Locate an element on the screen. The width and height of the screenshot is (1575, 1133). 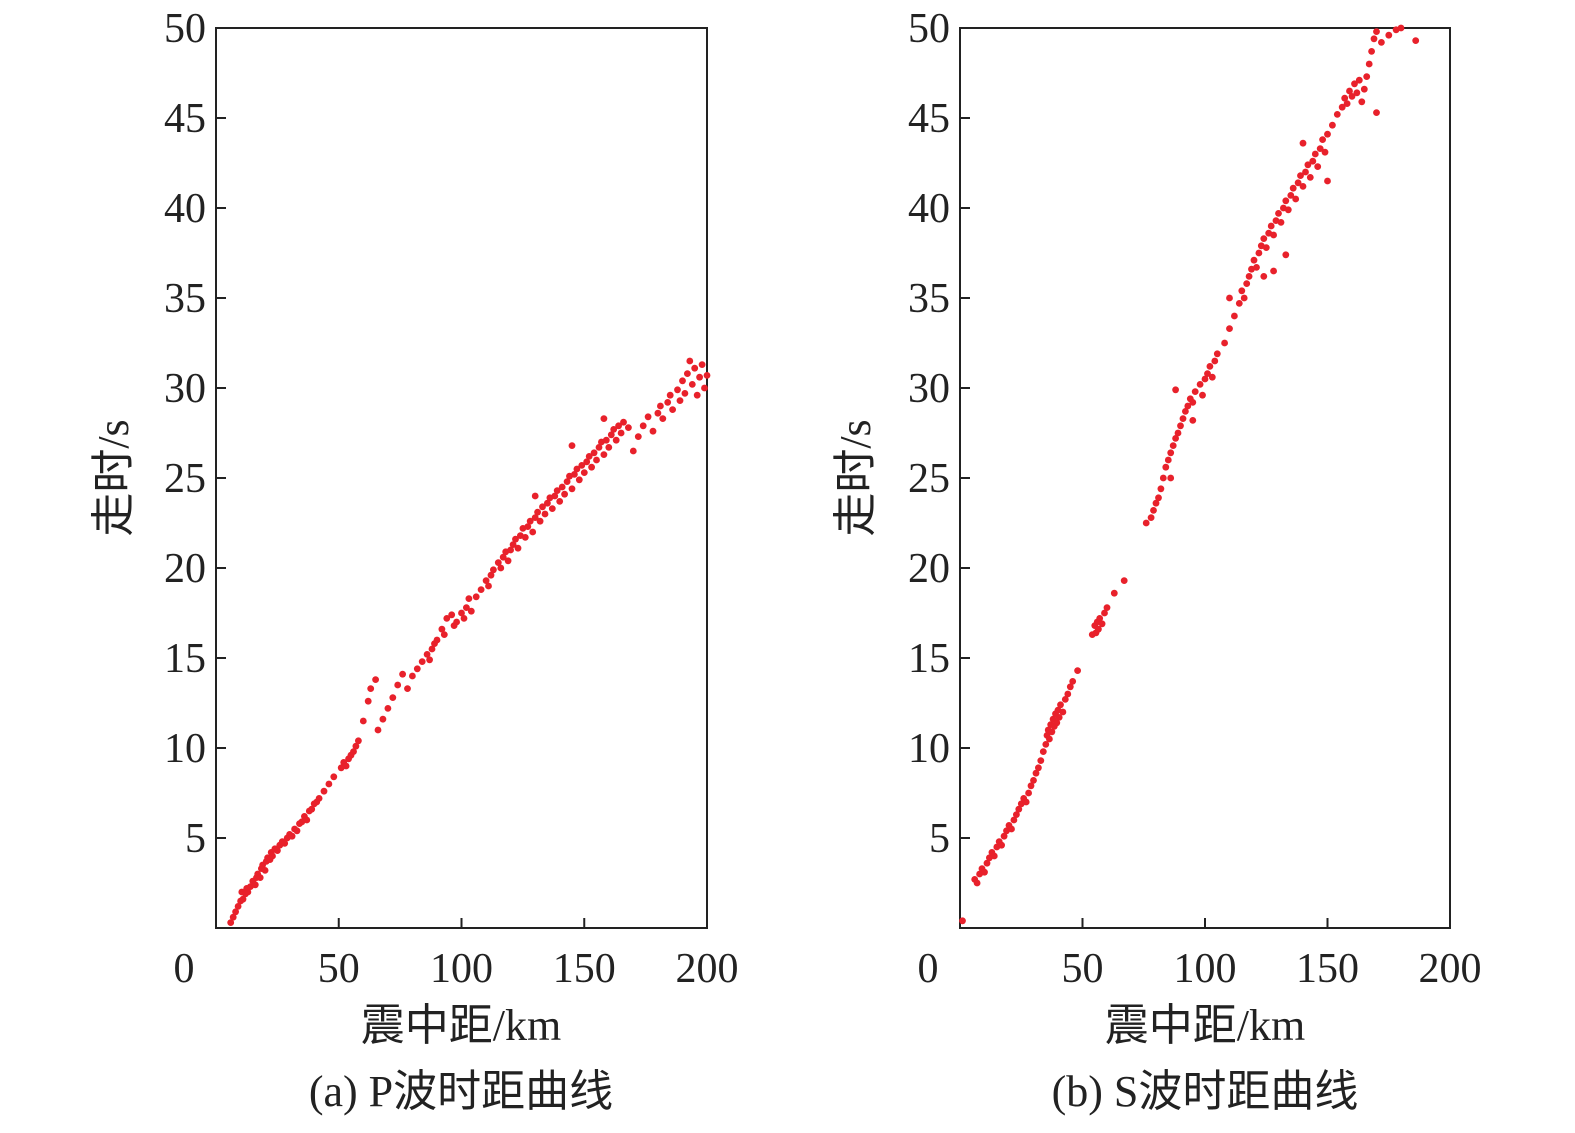
y-tick-label: 45 is located at coordinates (929, 119).